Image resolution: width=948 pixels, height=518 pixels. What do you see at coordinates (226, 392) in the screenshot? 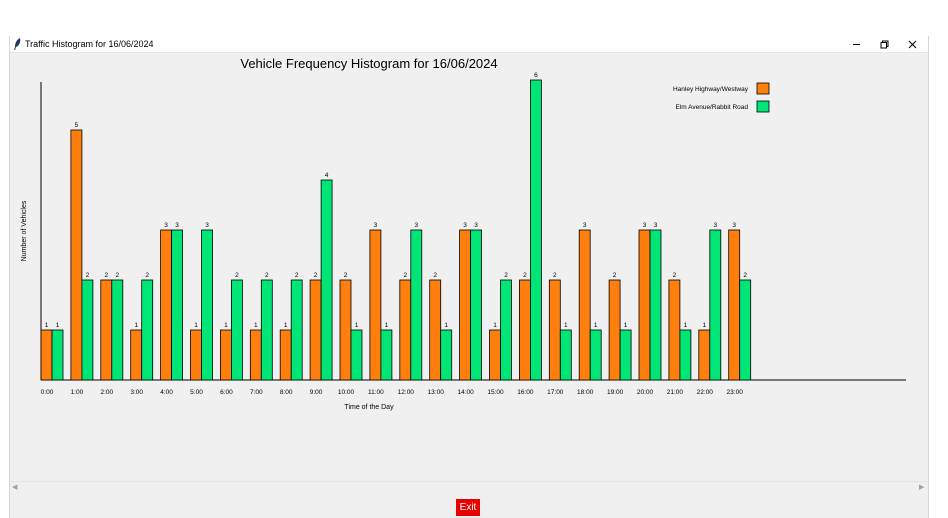
I see `x-tick-label: 6:00` at bounding box center [226, 392].